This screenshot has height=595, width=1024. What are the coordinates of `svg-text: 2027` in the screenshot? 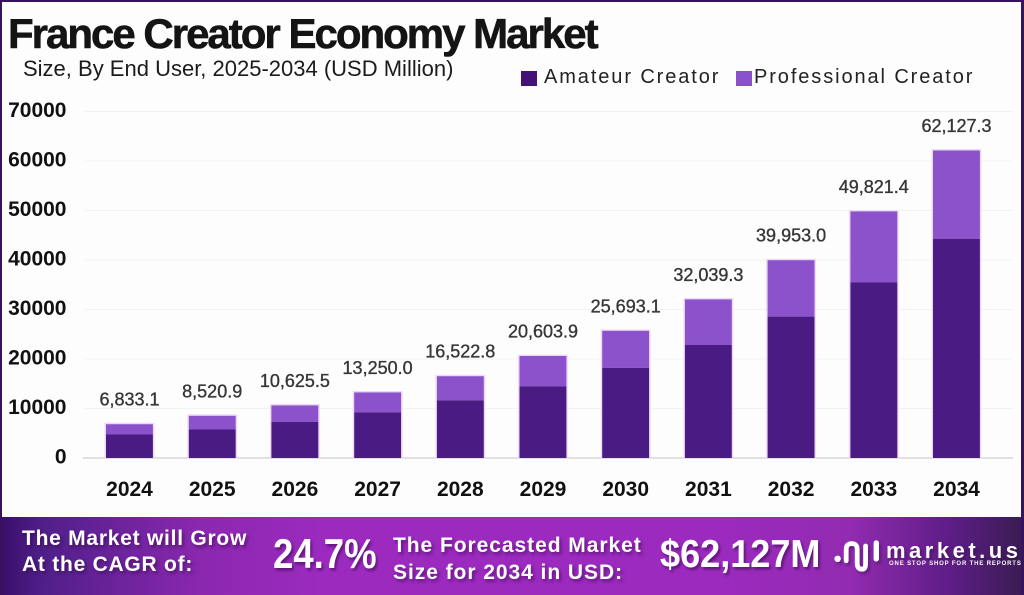 It's located at (377, 489).